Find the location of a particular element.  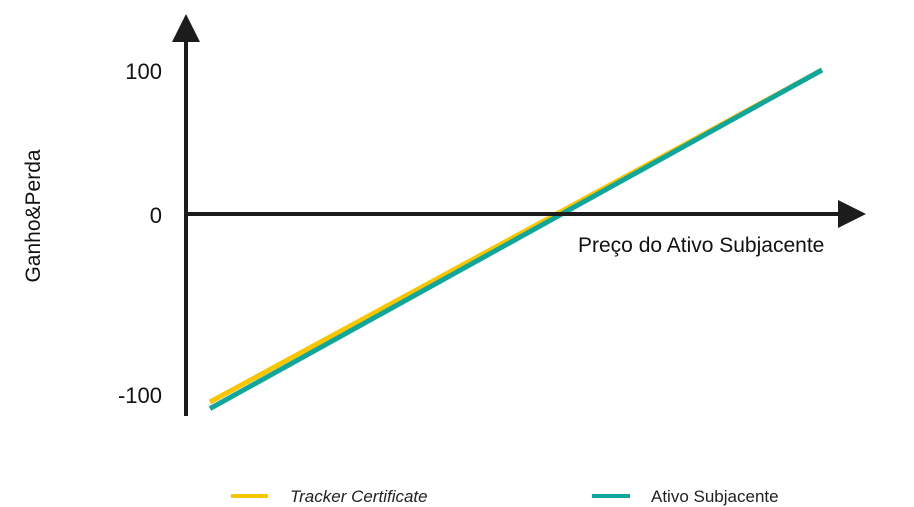

y-axis-arrow-icon is located at coordinates (186, 28).